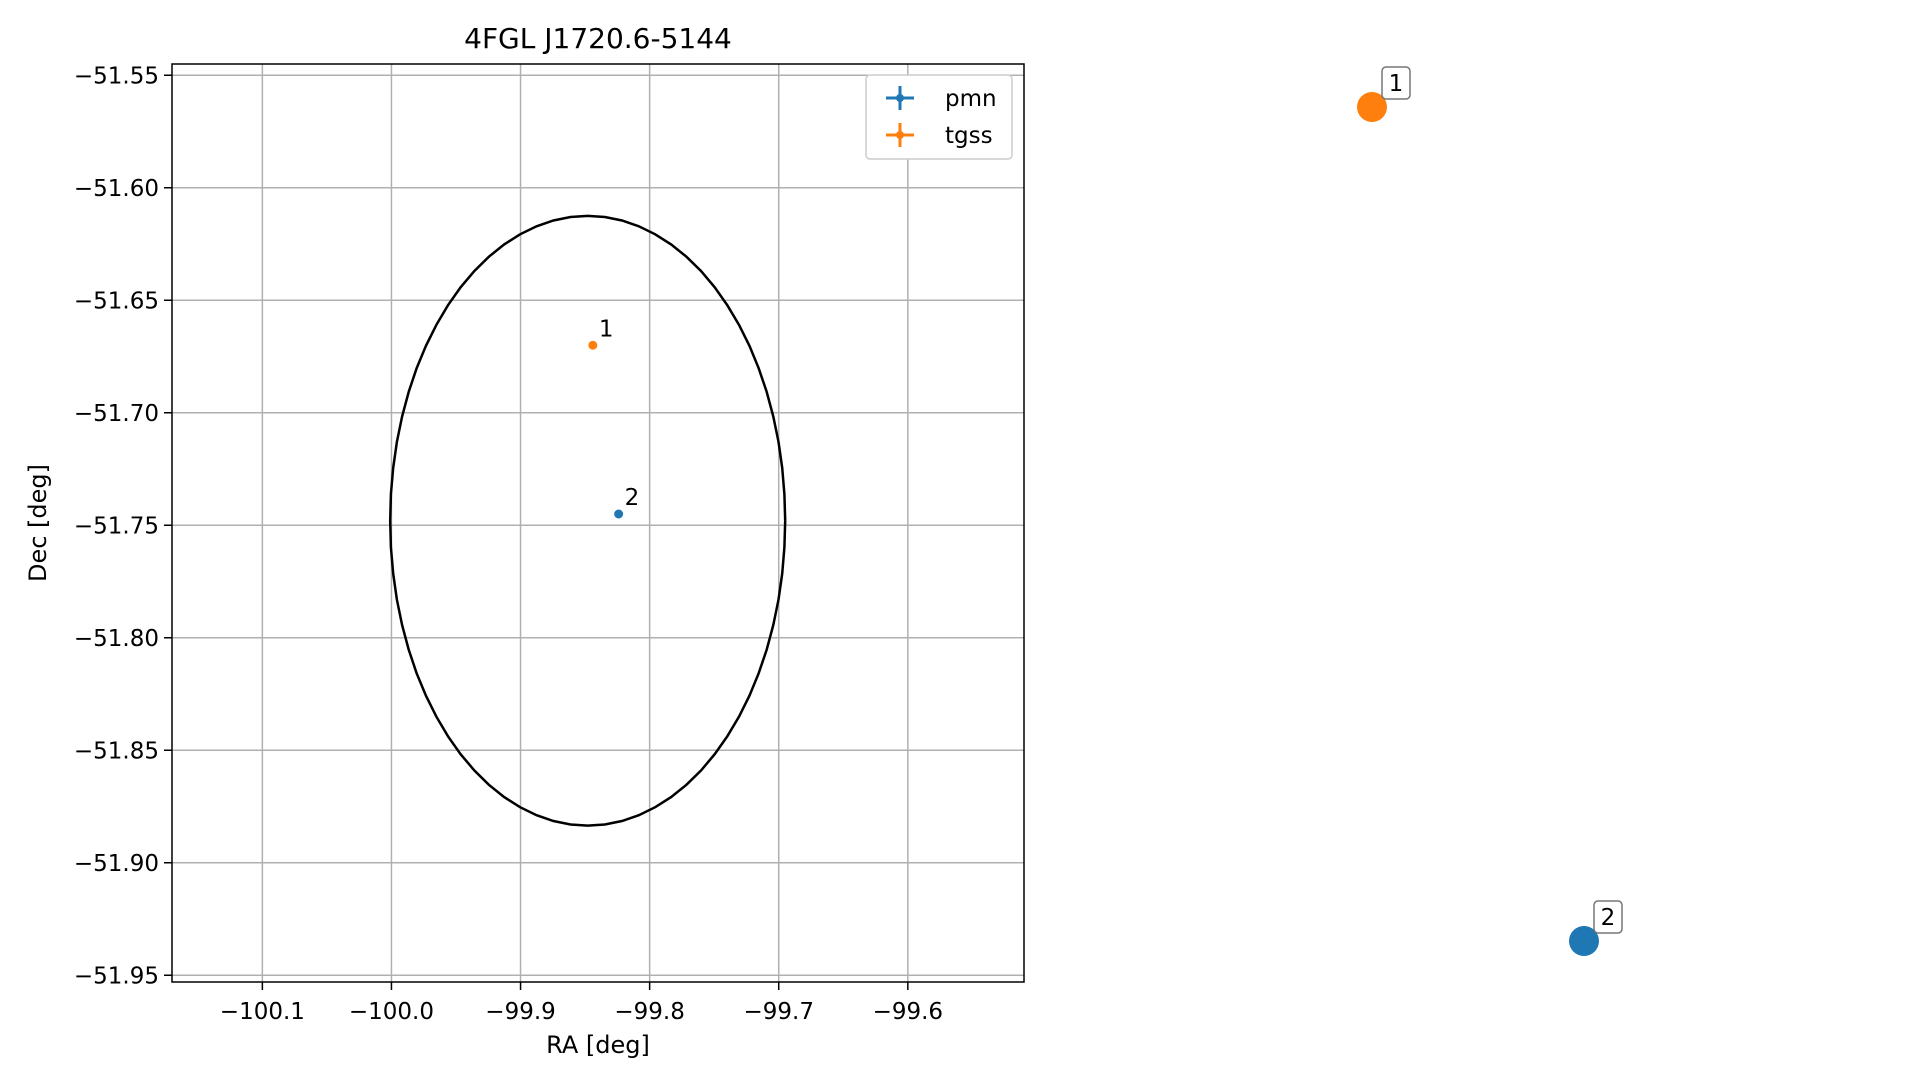 The width and height of the screenshot is (1919, 1080). Describe the element at coordinates (520, 1012) in the screenshot. I see `x-tick-label: −99.9` at that location.